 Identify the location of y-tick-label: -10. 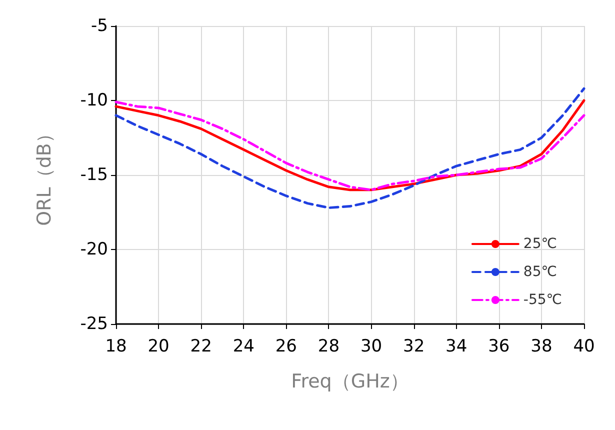
(94, 100).